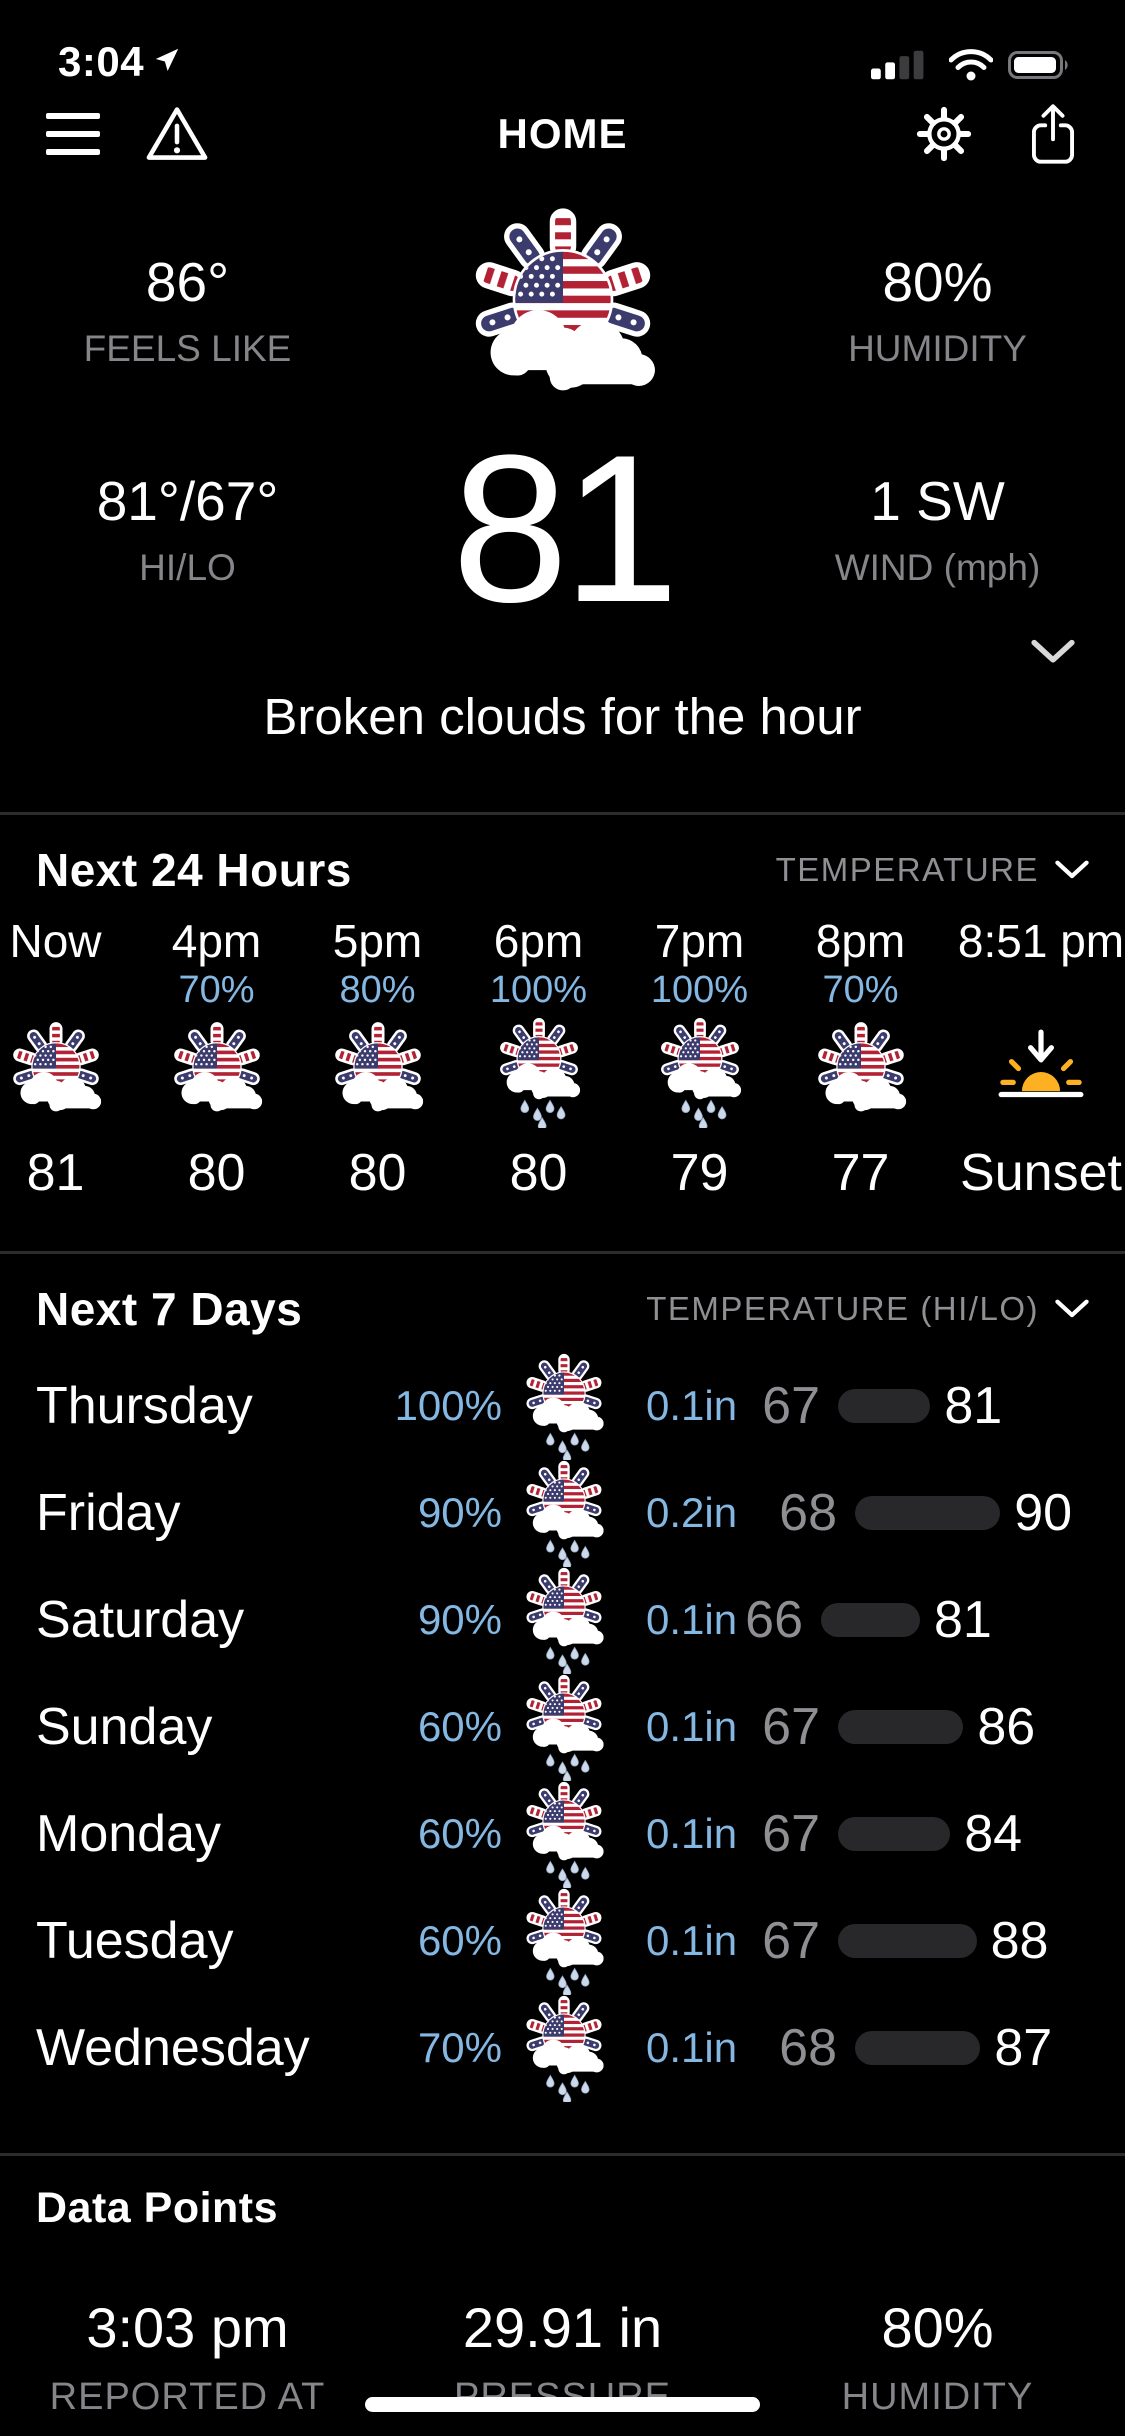 The width and height of the screenshot is (1125, 2436). I want to click on temp-range: 68 87, so click(914, 2048).